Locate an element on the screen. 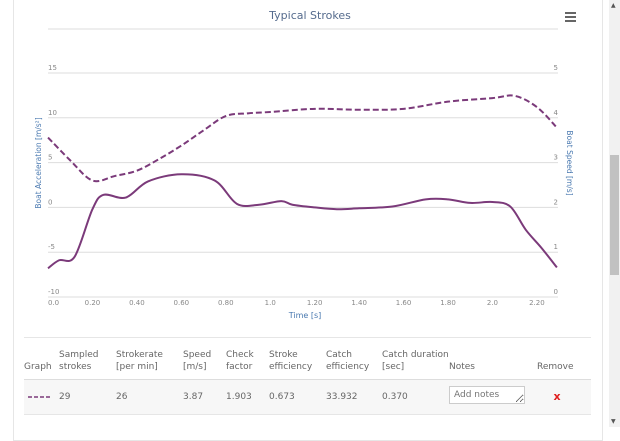  cell-stroke-eff: 0.673 is located at coordinates (282, 397).